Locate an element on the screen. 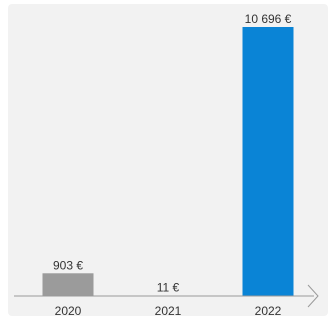  x-tick-label-2021: 2021 is located at coordinates (168, 311).